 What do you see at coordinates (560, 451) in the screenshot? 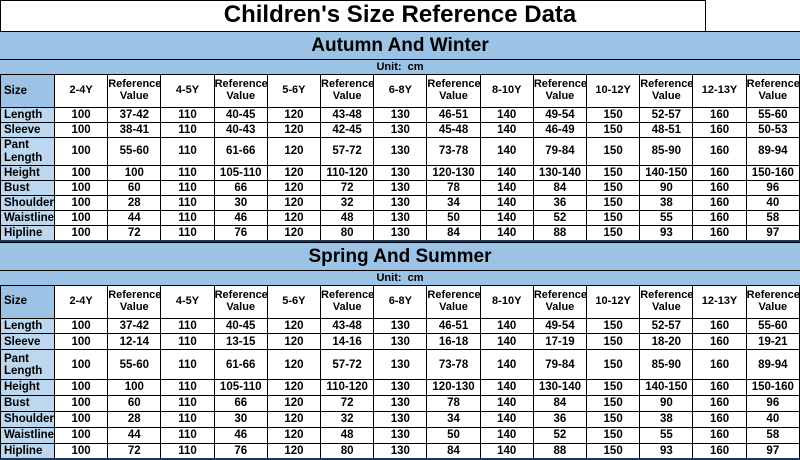
I see `table-cell: 88` at bounding box center [560, 451].